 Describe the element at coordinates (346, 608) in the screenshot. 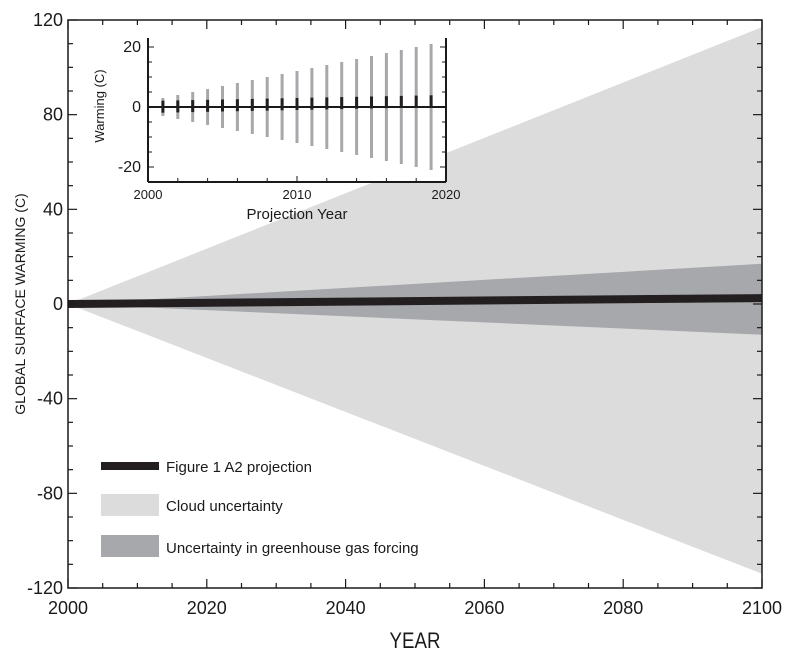

I see `x-tick-label: 2040` at that location.